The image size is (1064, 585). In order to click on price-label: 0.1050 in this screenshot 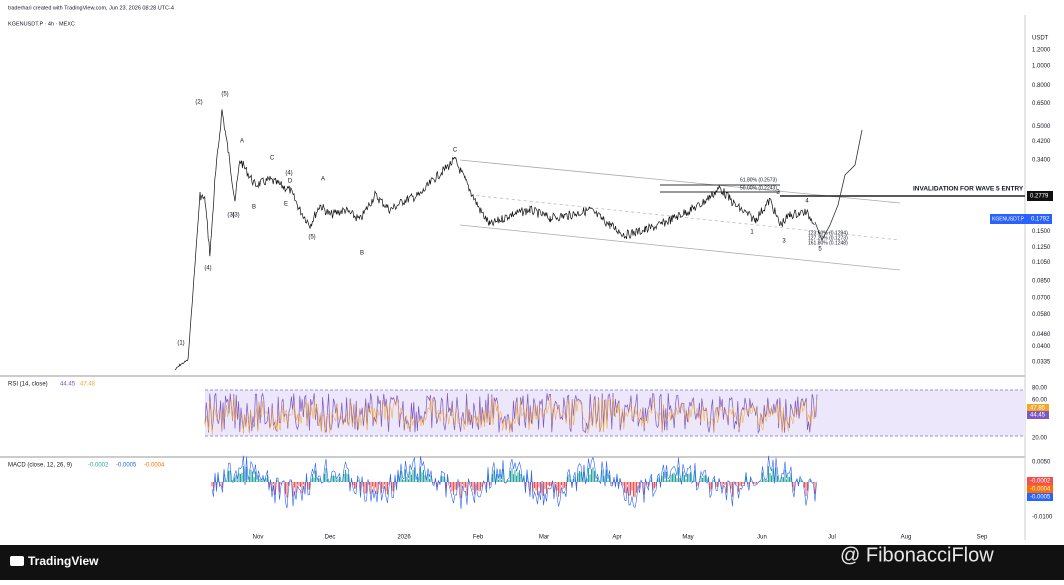, I will do `click(1041, 263)`.